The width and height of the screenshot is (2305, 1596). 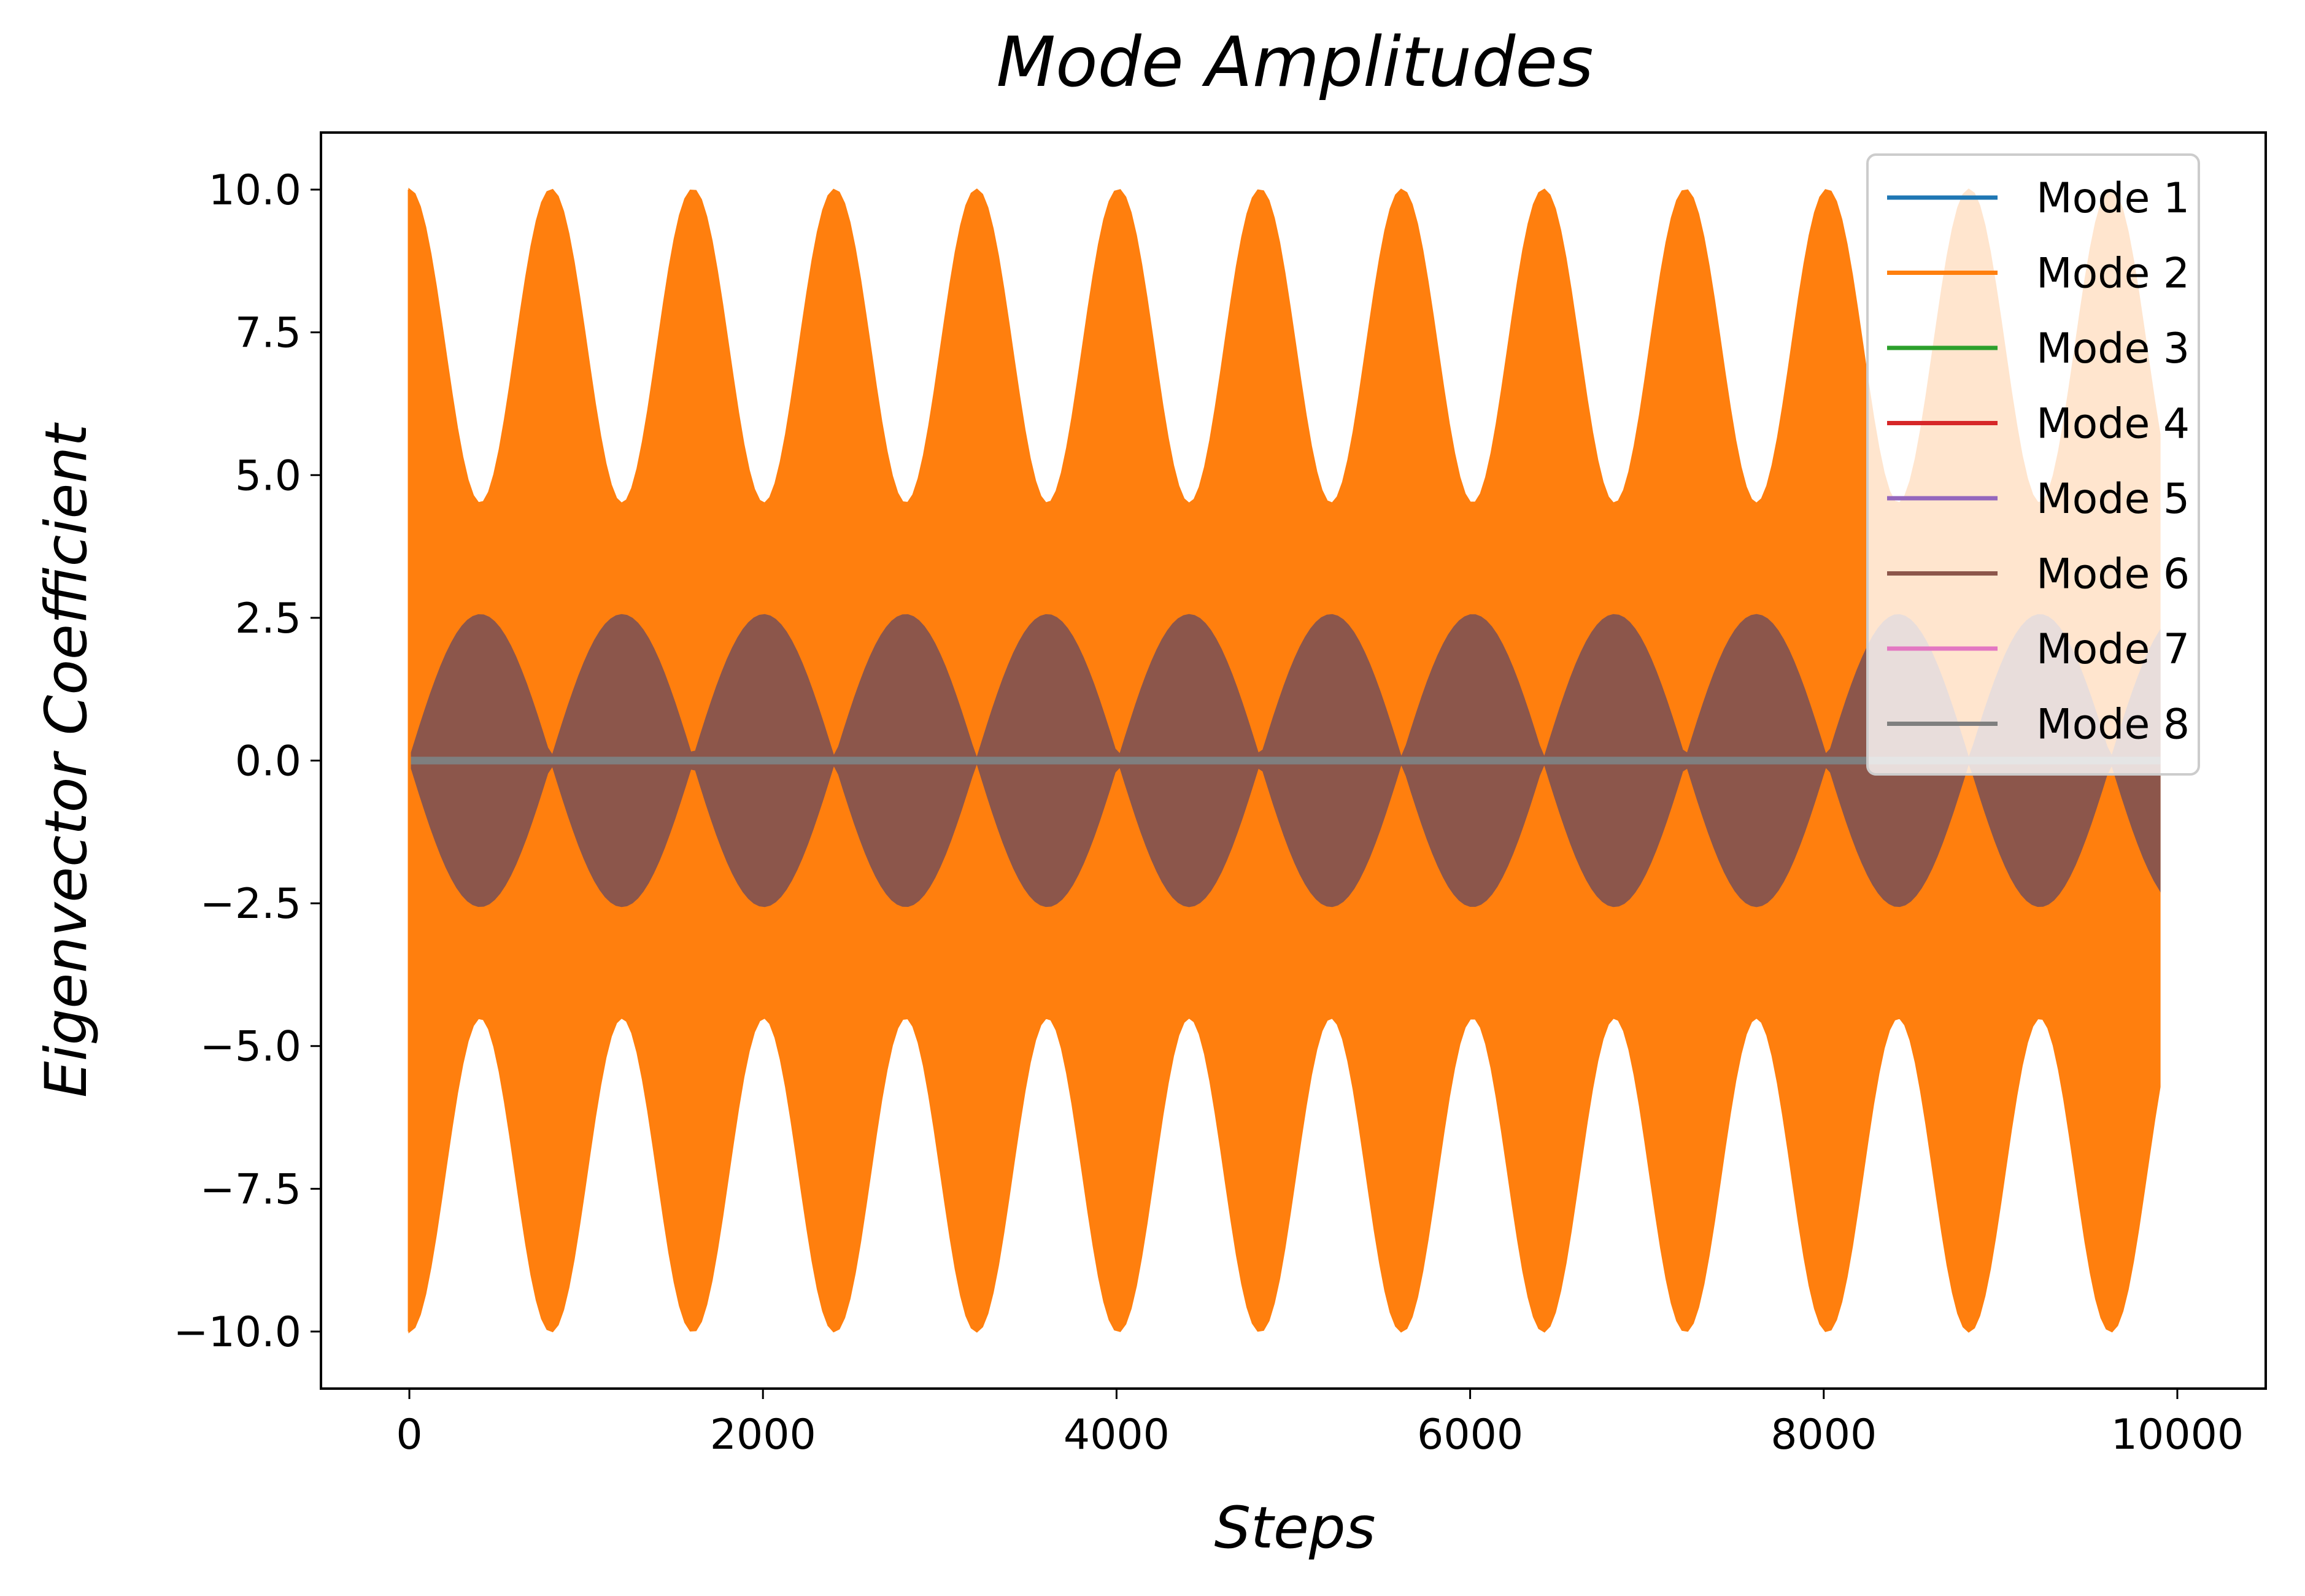 What do you see at coordinates (251, 904) in the screenshot?
I see `y-tick-label: −2.5` at bounding box center [251, 904].